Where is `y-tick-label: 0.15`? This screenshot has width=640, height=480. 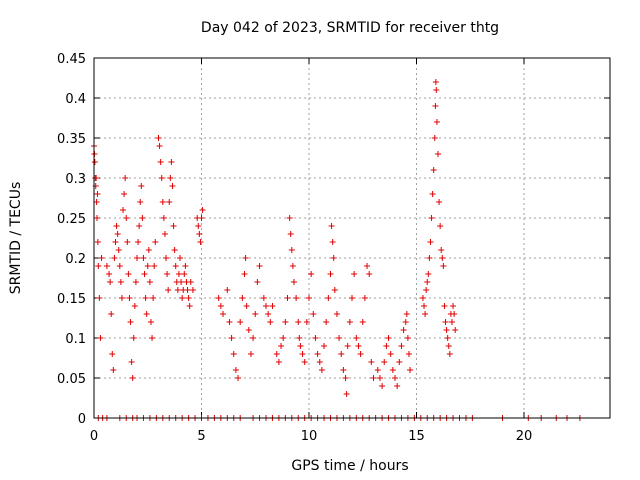 y-tick-label: 0.15 is located at coordinates (71, 299).